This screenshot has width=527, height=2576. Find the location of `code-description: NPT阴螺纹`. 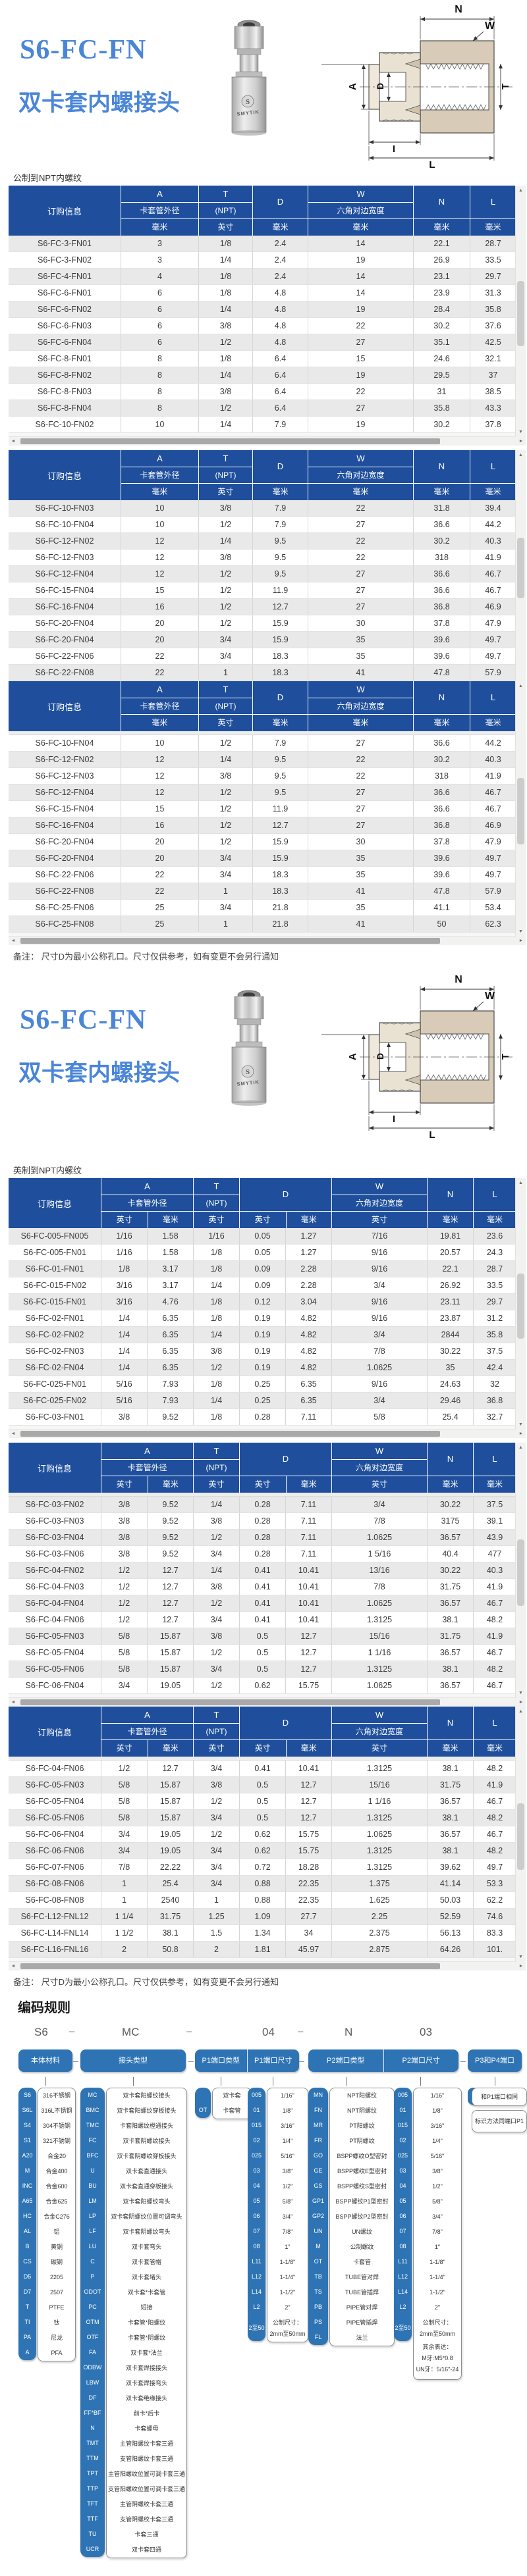

code-description: NPT阴螺纹 is located at coordinates (362, 2110).